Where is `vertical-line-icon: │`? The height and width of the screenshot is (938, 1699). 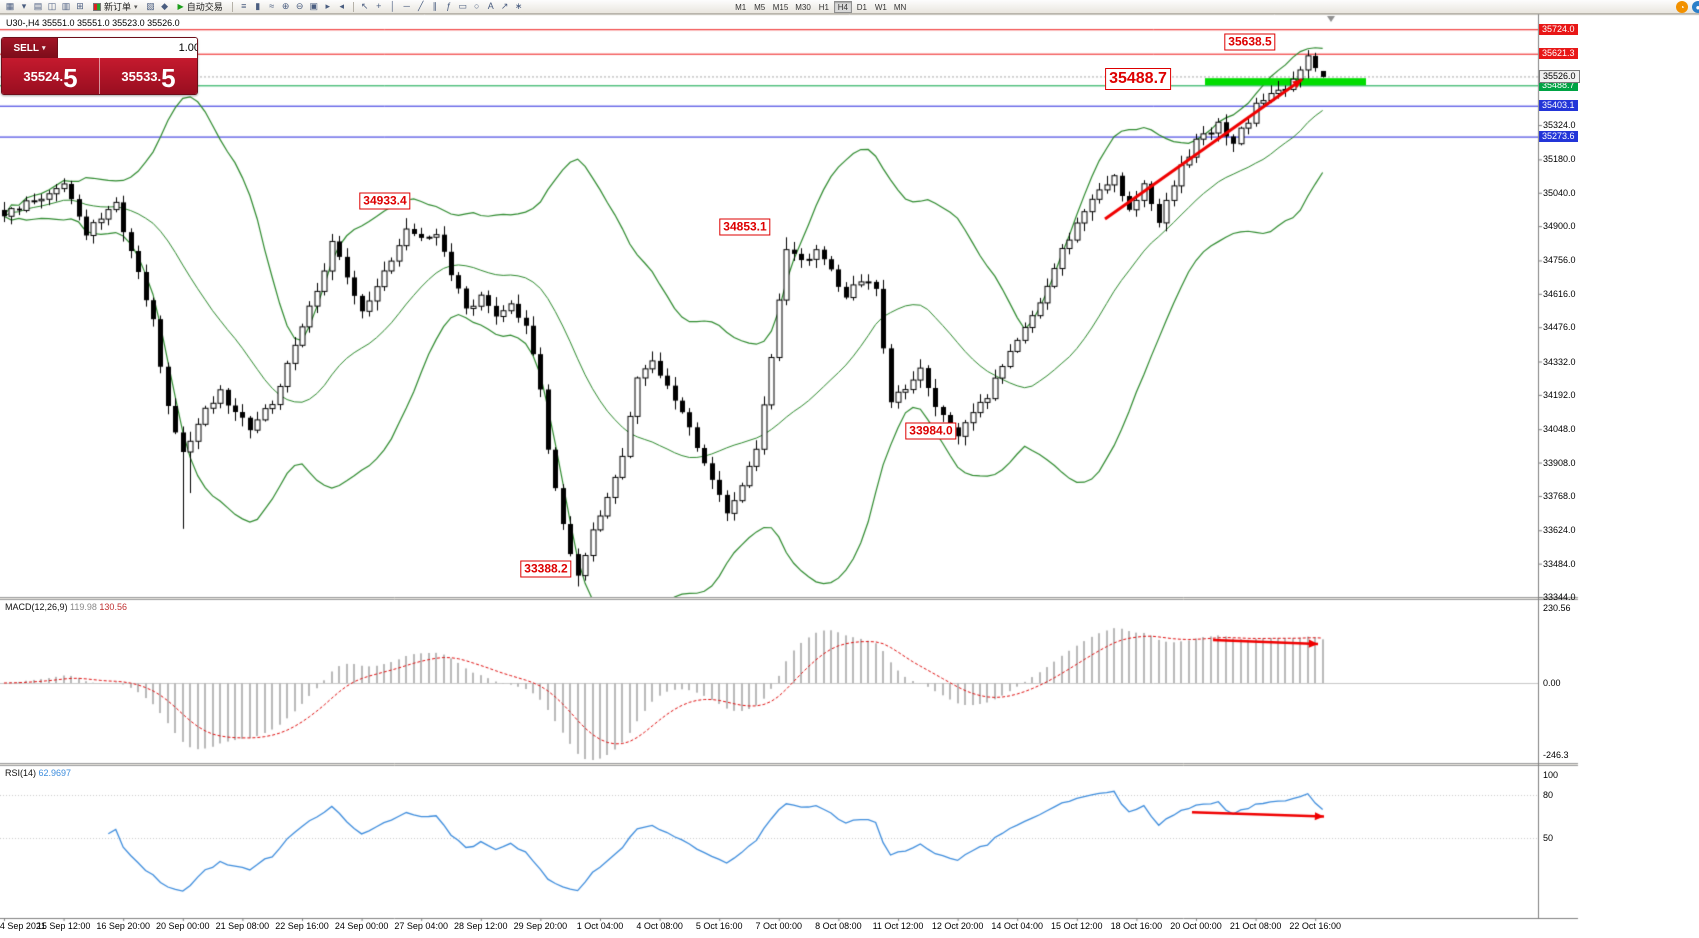 vertical-line-icon: │ is located at coordinates (392, 6).